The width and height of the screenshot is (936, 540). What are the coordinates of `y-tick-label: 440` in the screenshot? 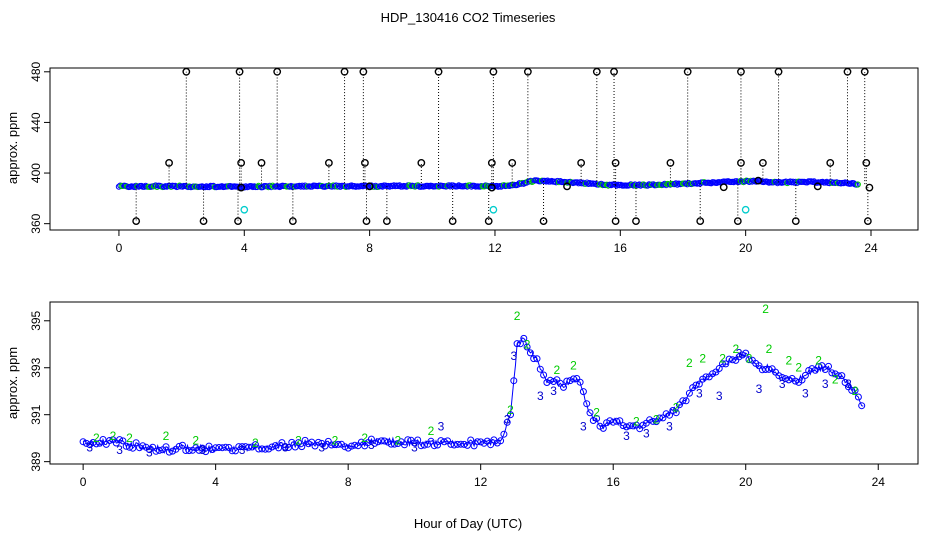 It's located at (36, 122).